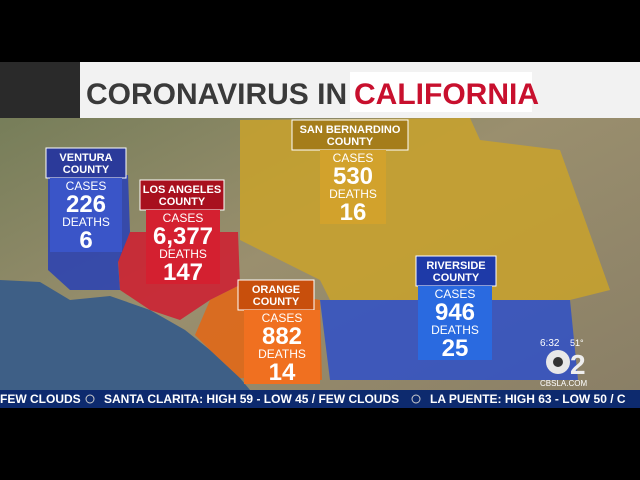 The image size is (640, 480). I want to click on county-name: ORANGE, so click(276, 290).